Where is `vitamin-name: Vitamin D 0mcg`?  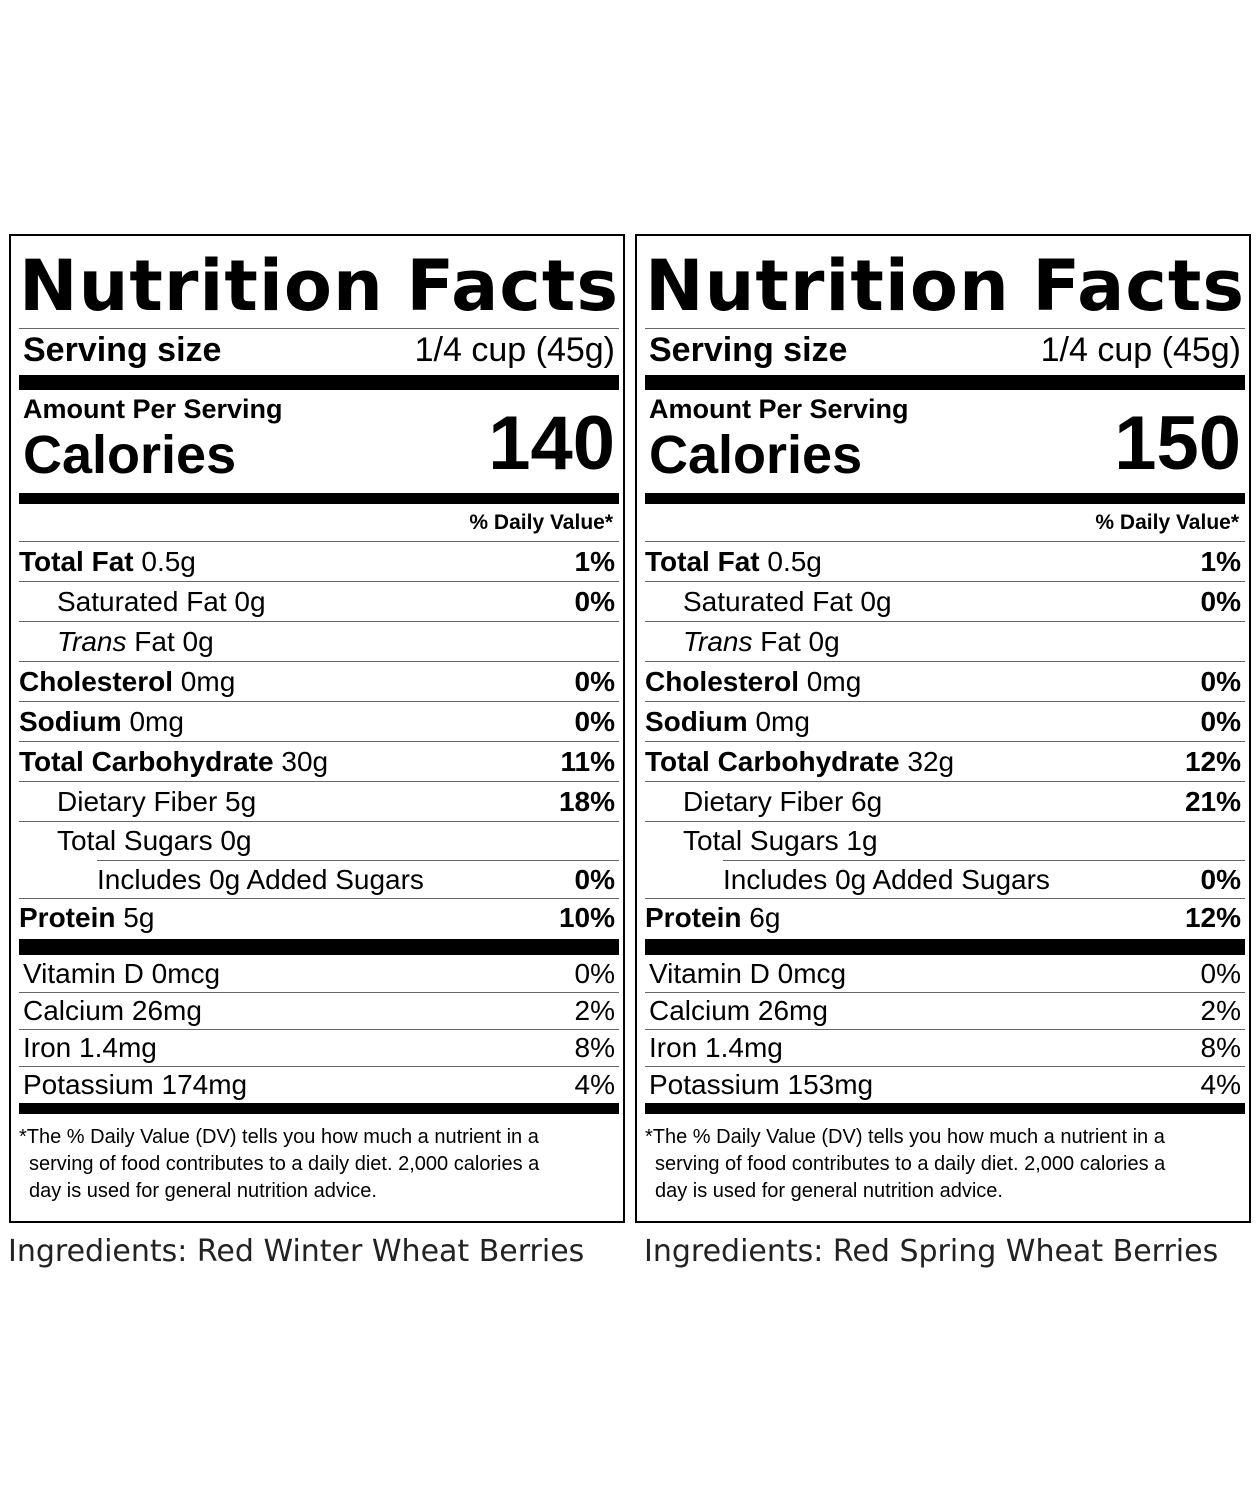
vitamin-name: Vitamin D 0mcg is located at coordinates (122, 973).